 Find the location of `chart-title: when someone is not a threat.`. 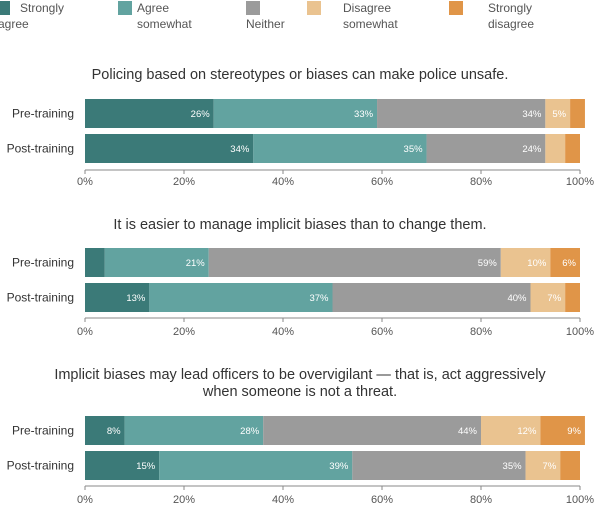

chart-title: when someone is not a threat. is located at coordinates (299, 392).